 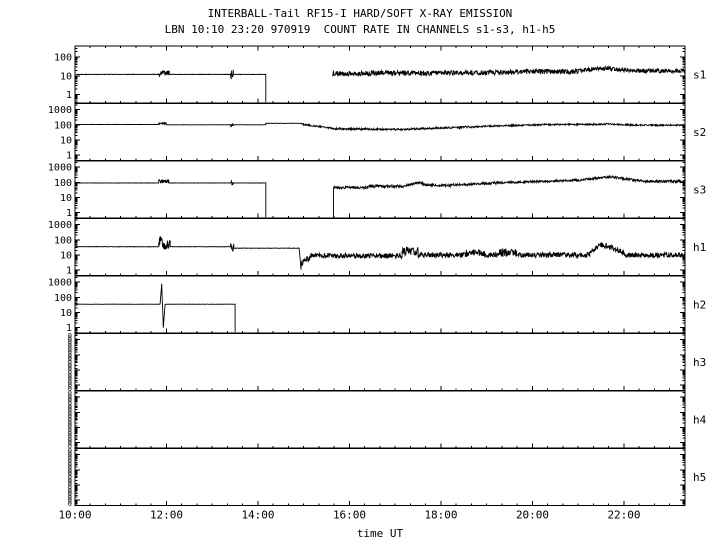 What do you see at coordinates (380, 252) in the screenshot?
I see `trace-h1` at bounding box center [380, 252].